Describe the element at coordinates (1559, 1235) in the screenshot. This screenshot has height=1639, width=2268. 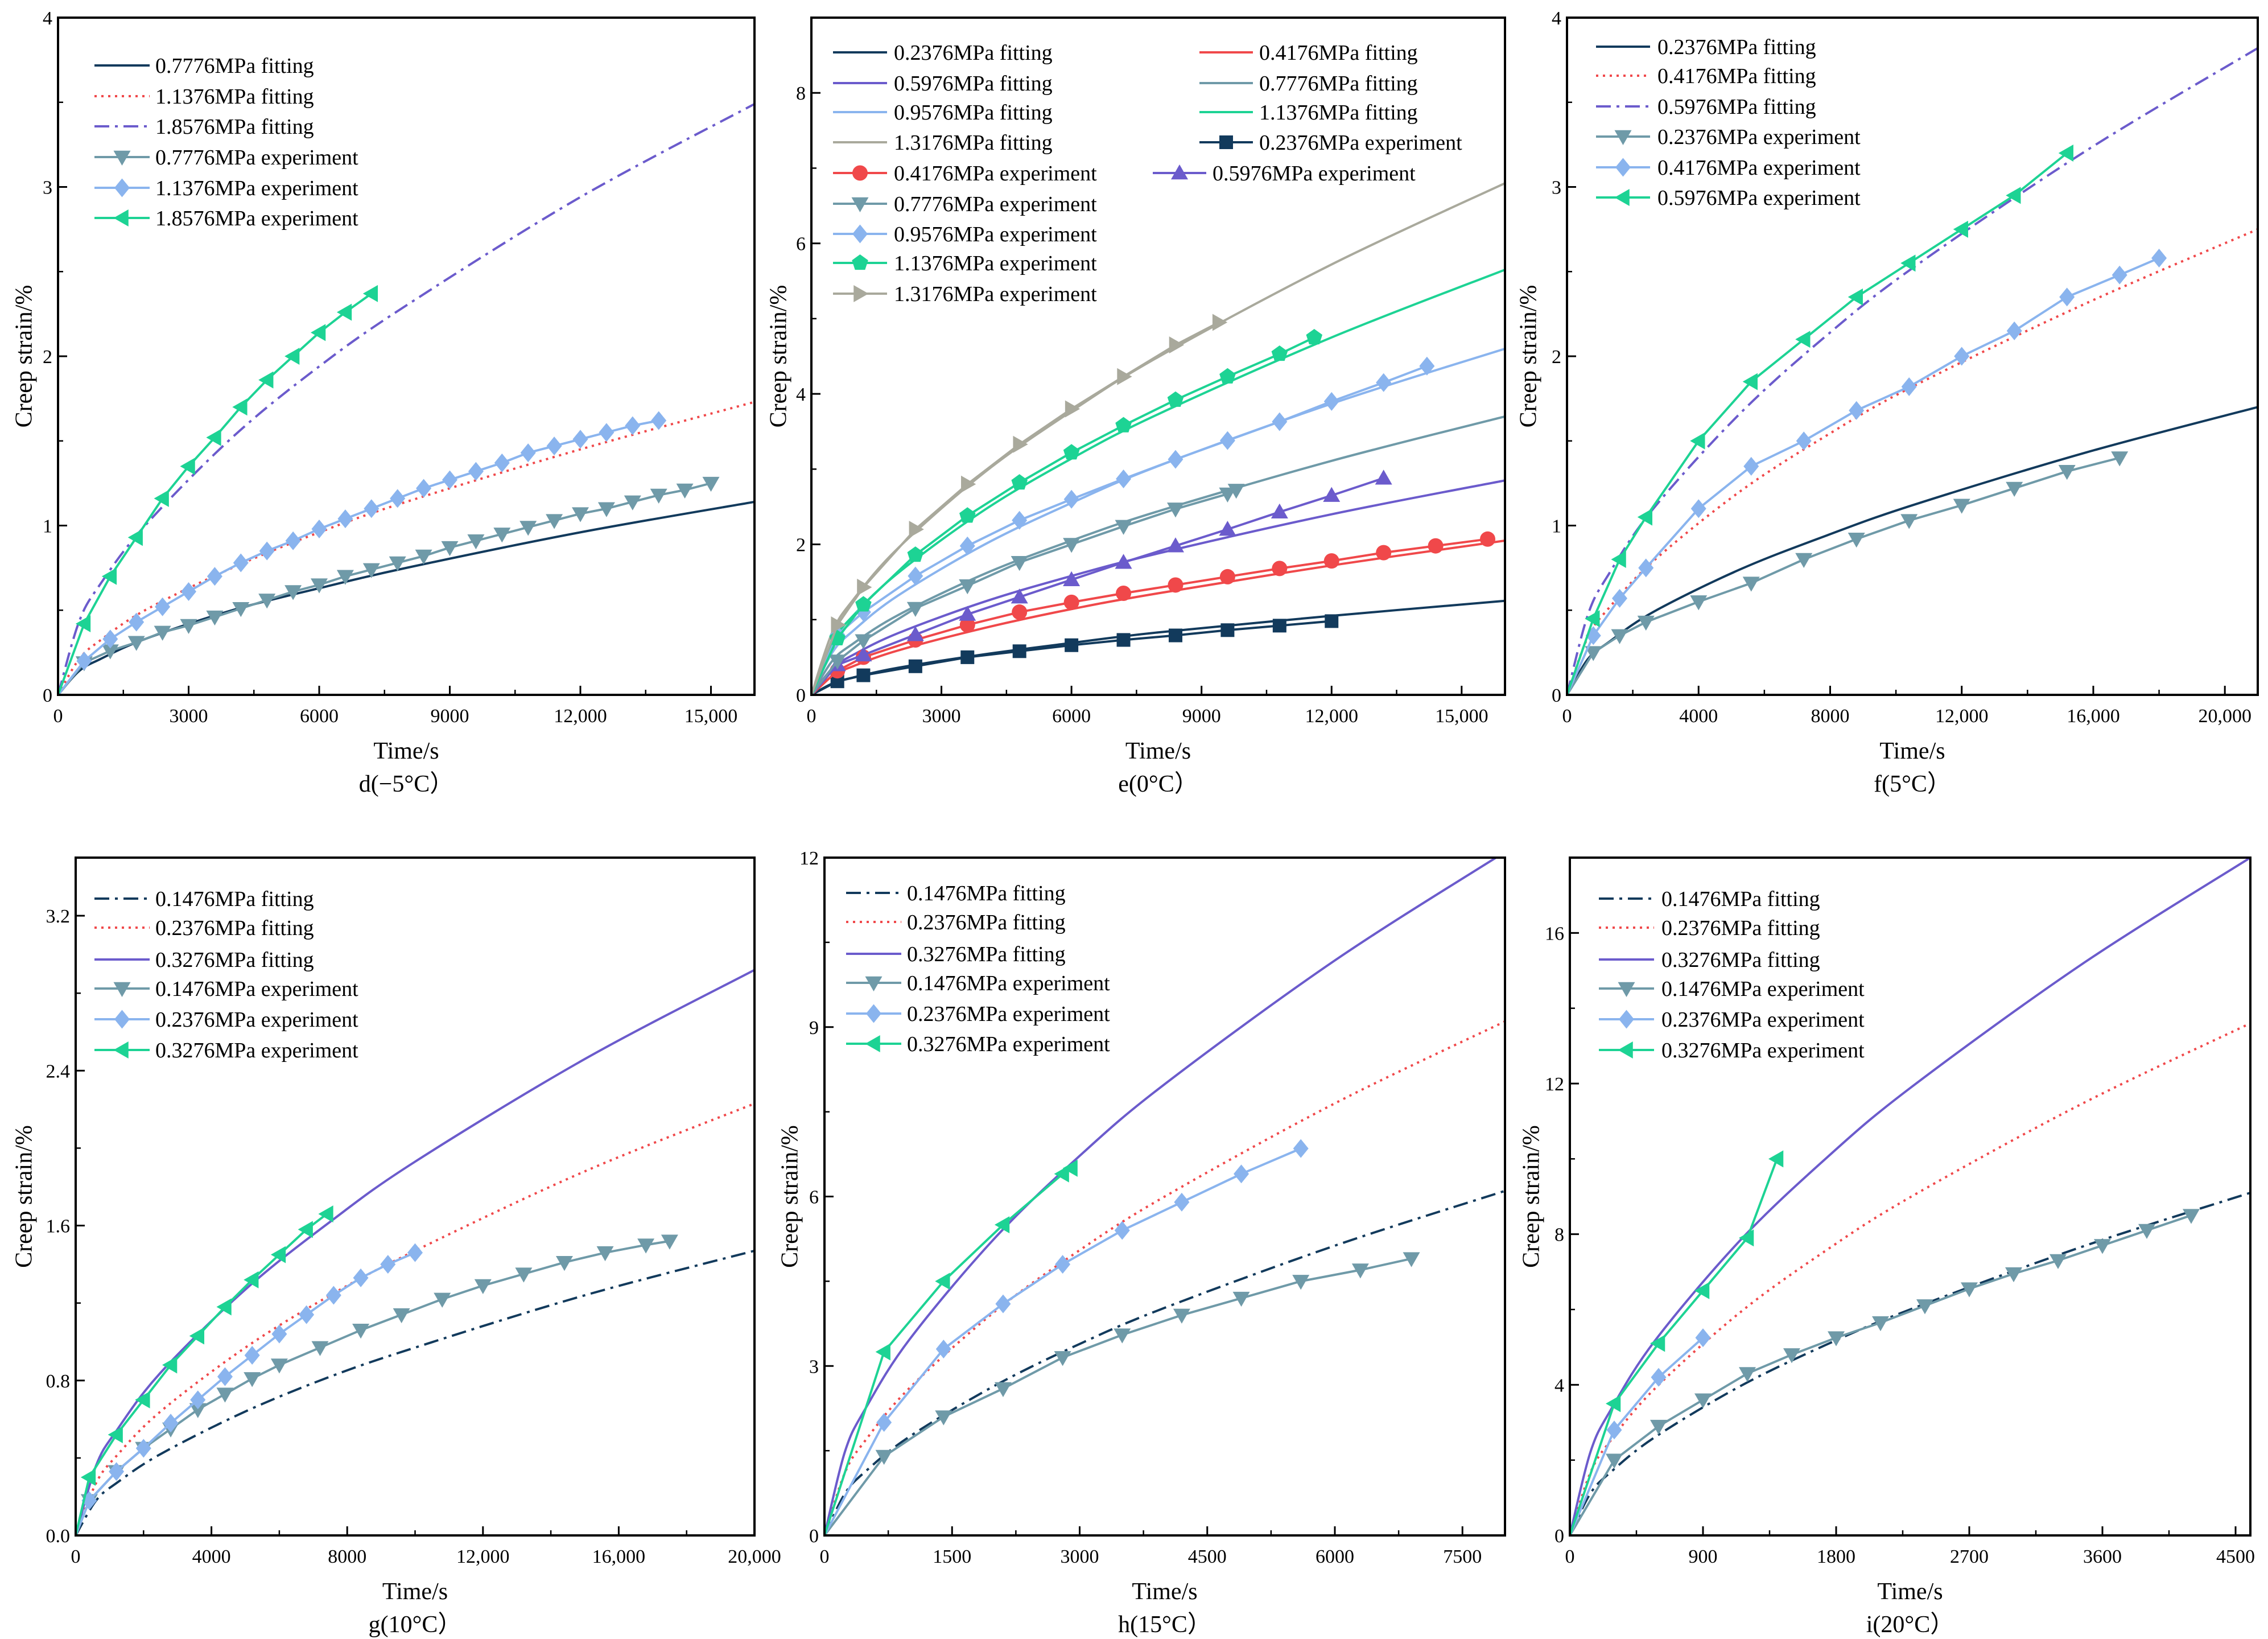
I see `y-tick-label: 8` at that location.